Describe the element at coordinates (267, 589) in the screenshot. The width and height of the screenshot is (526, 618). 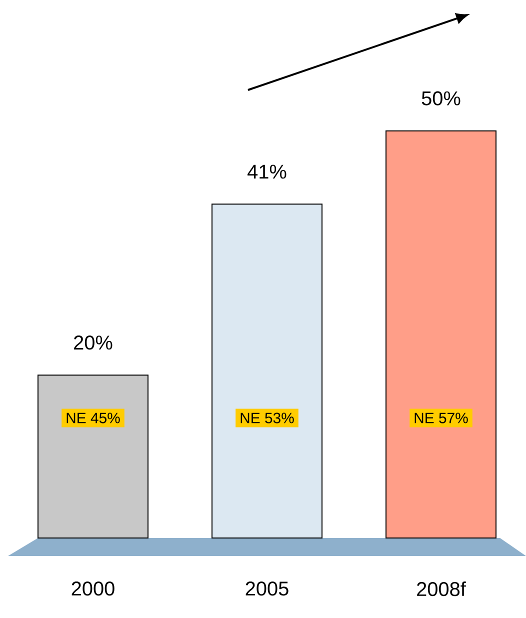
I see `x-tick-label: 2005` at that location.